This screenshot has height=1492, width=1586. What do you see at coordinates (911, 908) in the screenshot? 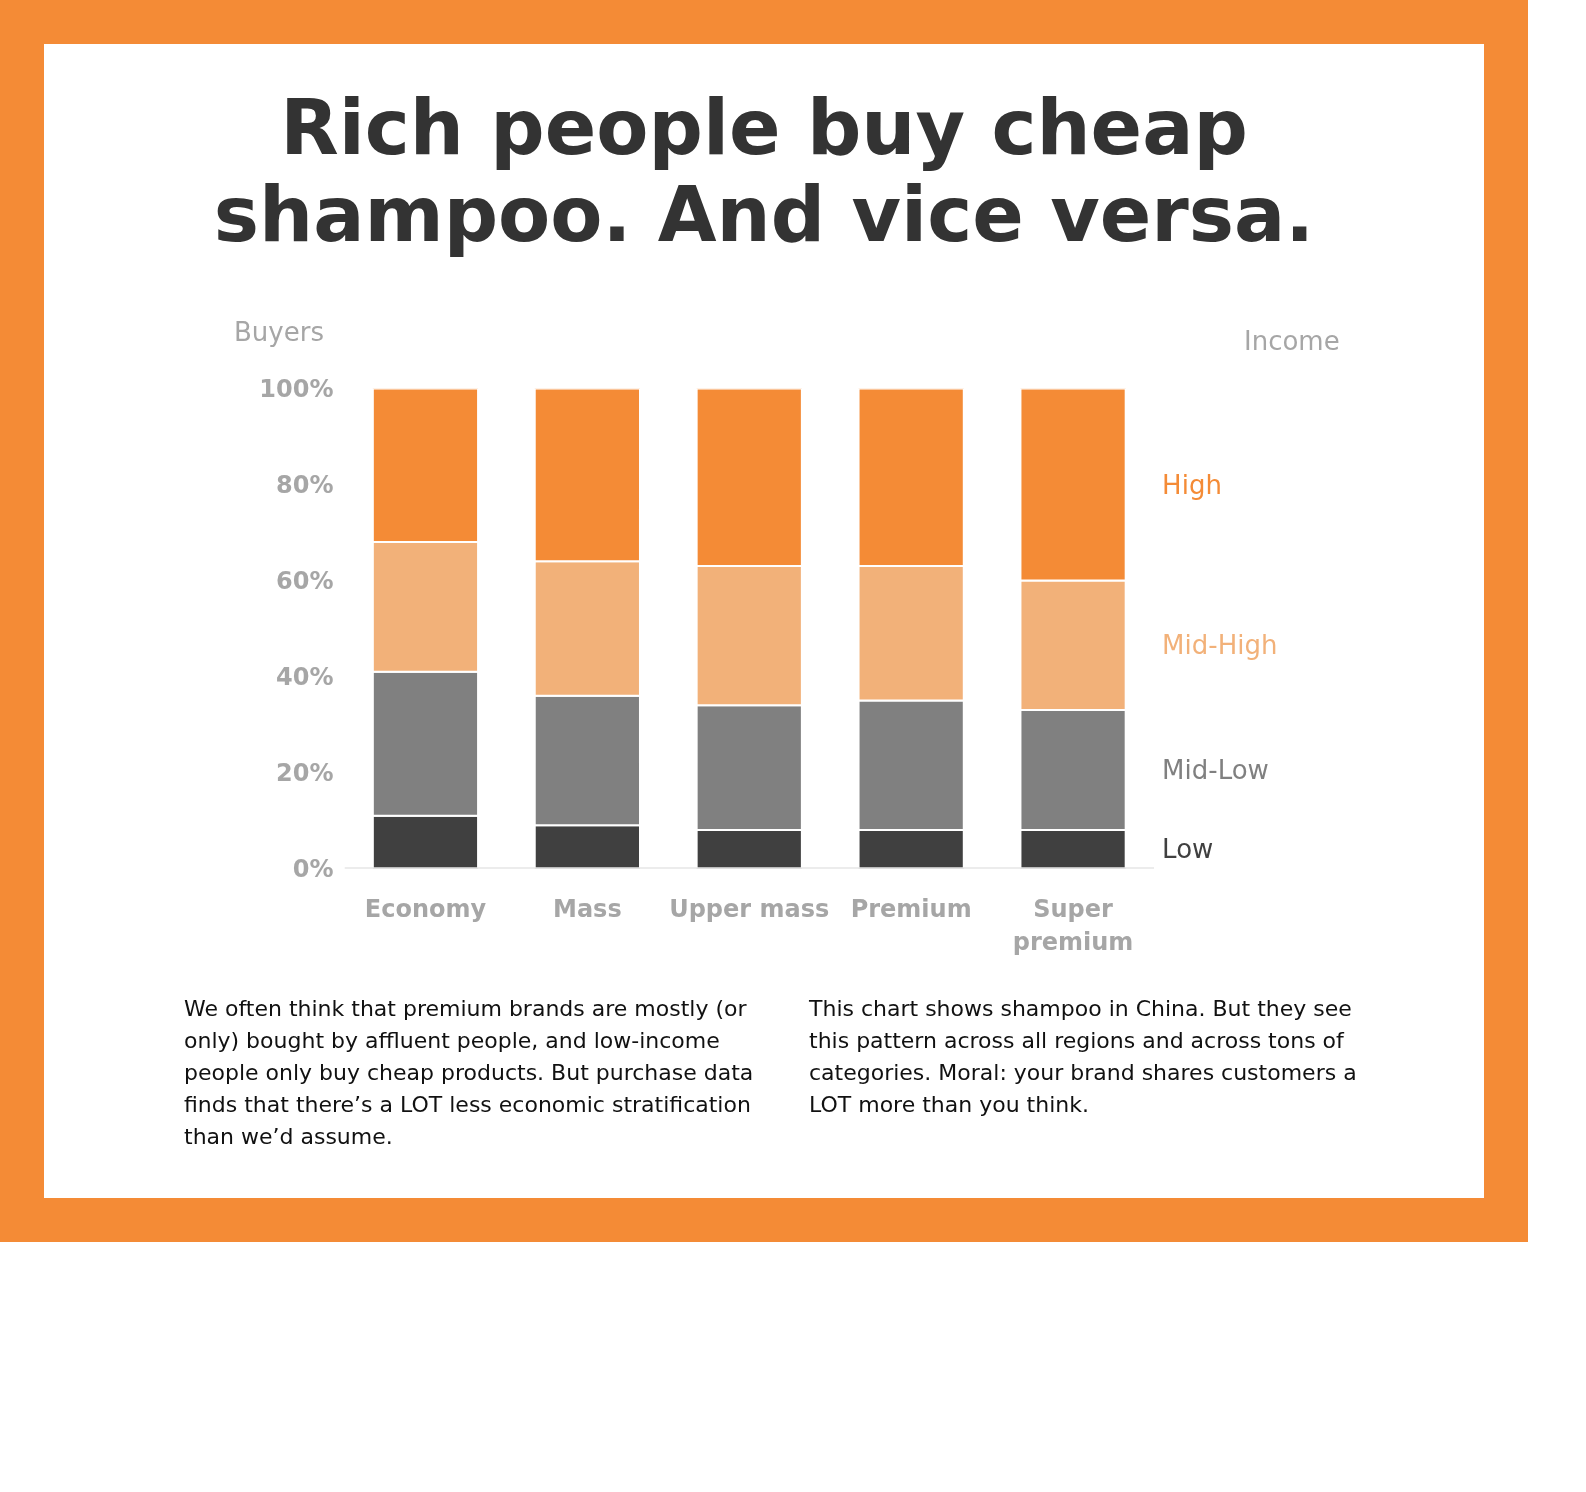
I see `x-tick-label: Premium` at bounding box center [911, 908].